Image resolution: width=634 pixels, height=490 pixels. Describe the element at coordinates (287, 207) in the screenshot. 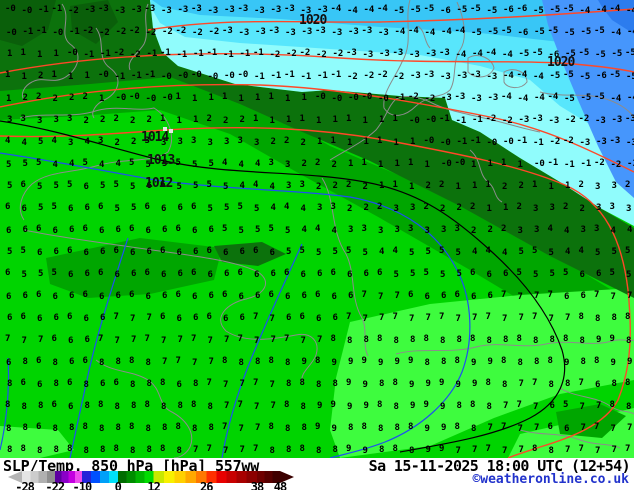

I see `svg-text: 4` at that location.